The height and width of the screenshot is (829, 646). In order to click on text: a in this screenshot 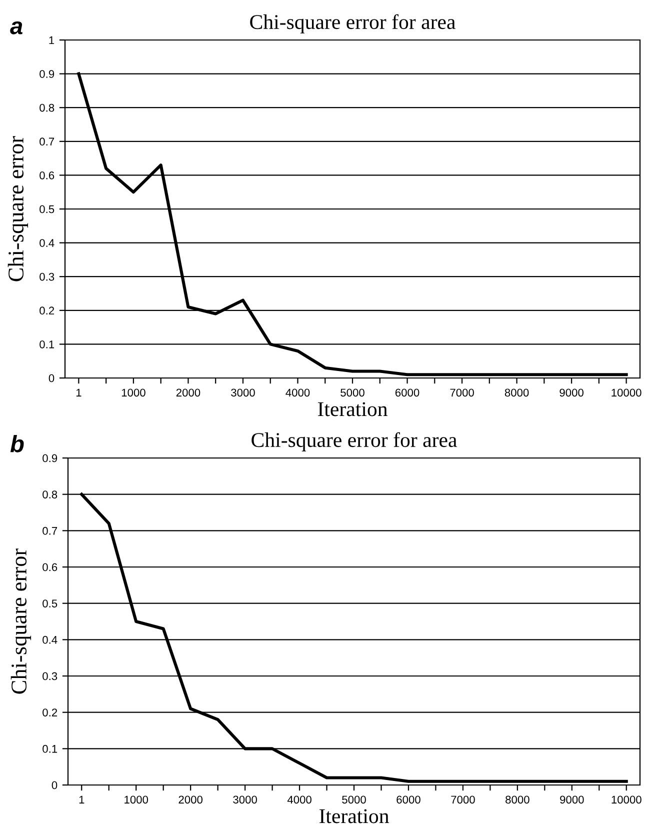, I will do `click(16, 27)`.